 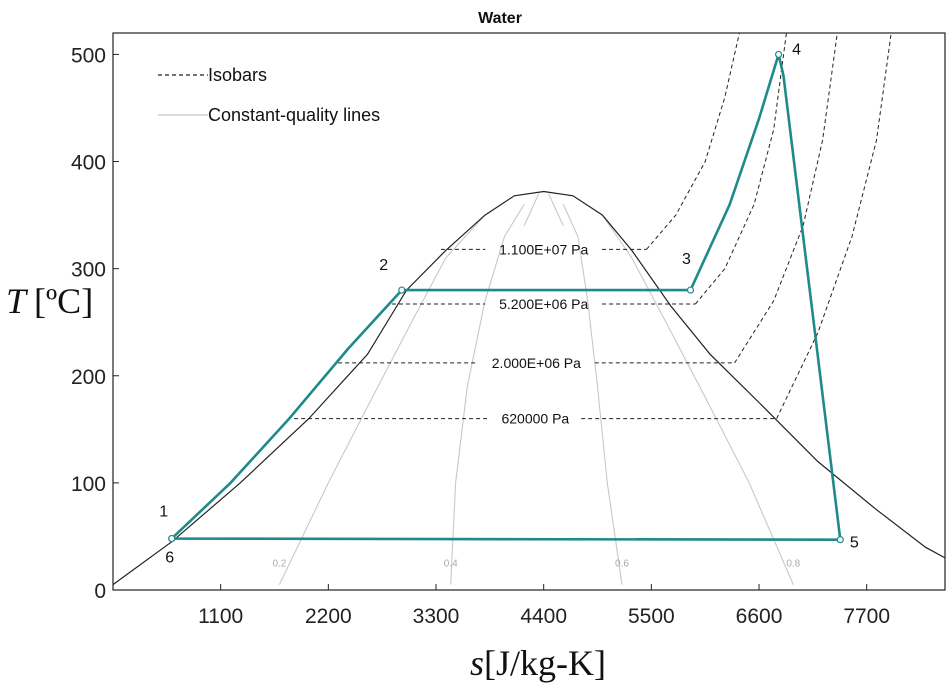 I want to click on x-tick-label: 3300, so click(x=436, y=616).